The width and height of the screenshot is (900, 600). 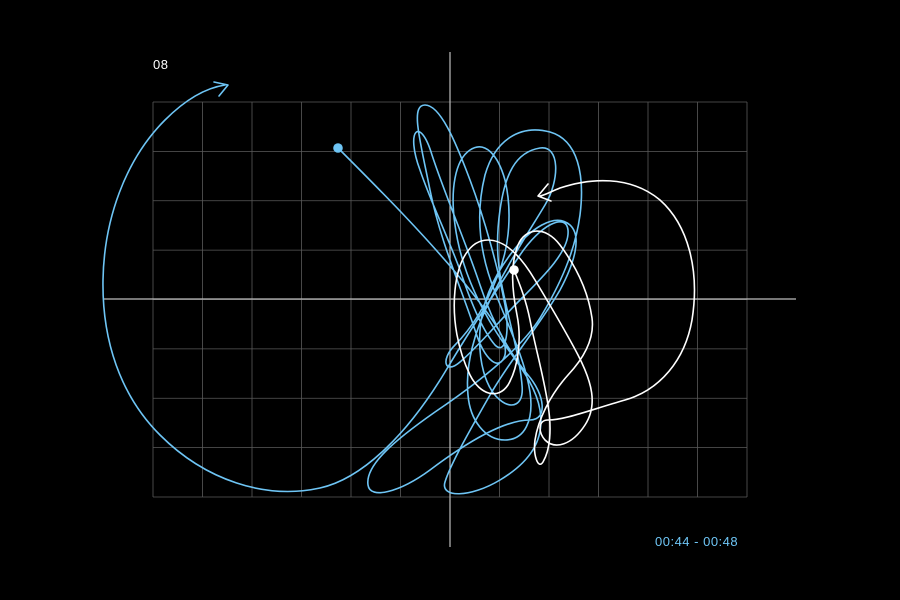 I want to click on time-range: 00:44 - 00:48, so click(x=697, y=541).